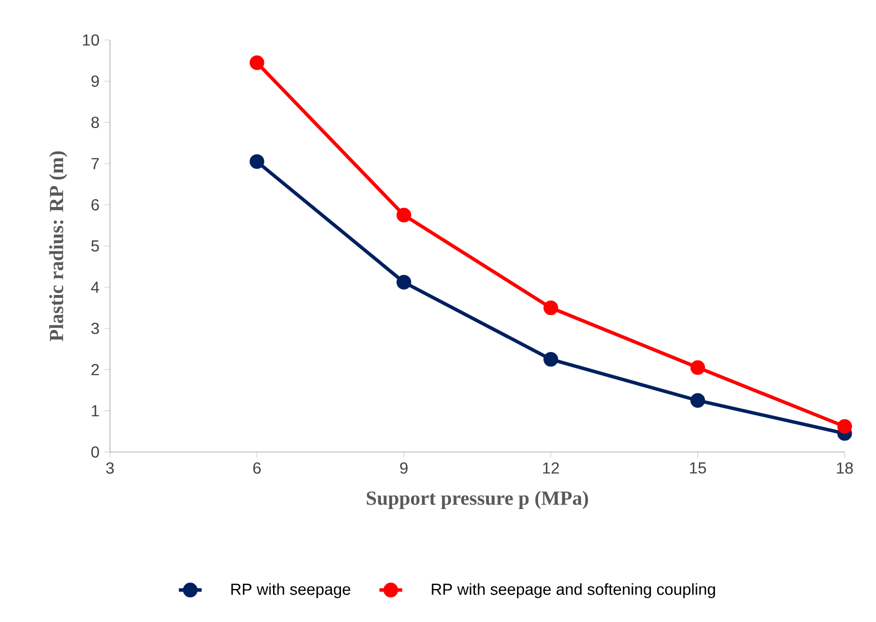  I want to click on y-tick-label: 7, so click(95, 164).